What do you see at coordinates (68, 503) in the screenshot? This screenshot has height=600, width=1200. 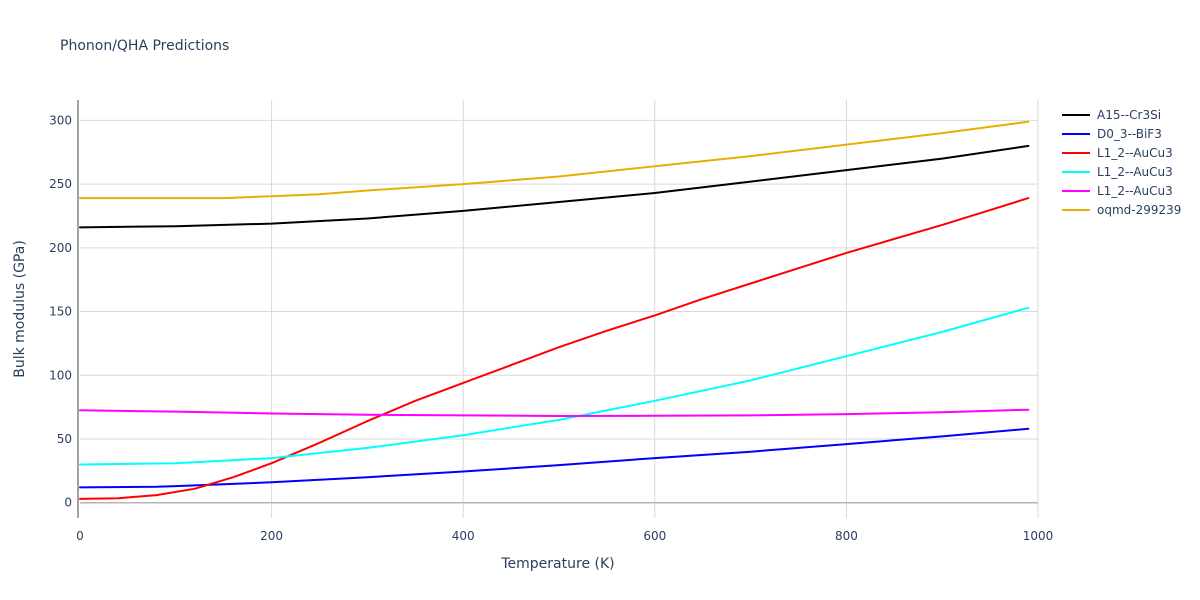 I see `y-tick-label: 0` at bounding box center [68, 503].